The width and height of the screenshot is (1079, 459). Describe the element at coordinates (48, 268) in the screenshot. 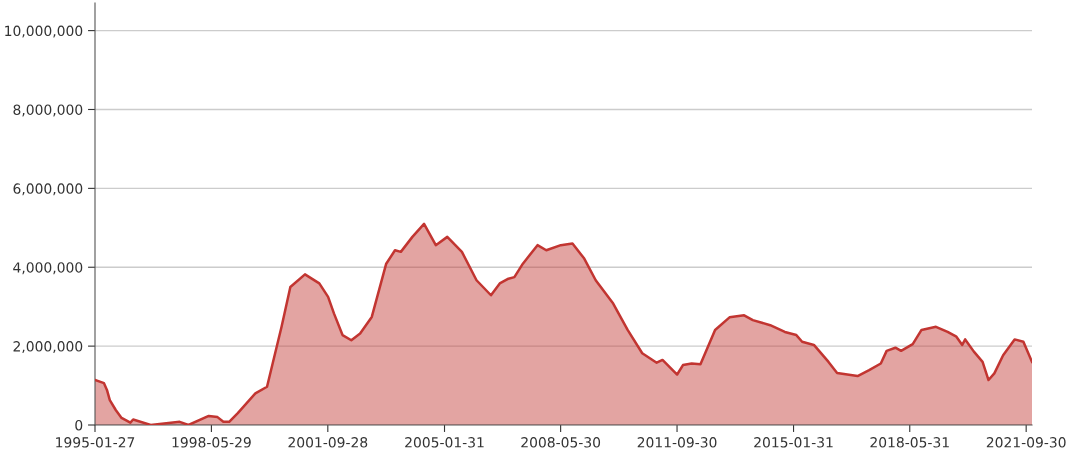

I see `y-tick-label: 4,000,000` at that location.